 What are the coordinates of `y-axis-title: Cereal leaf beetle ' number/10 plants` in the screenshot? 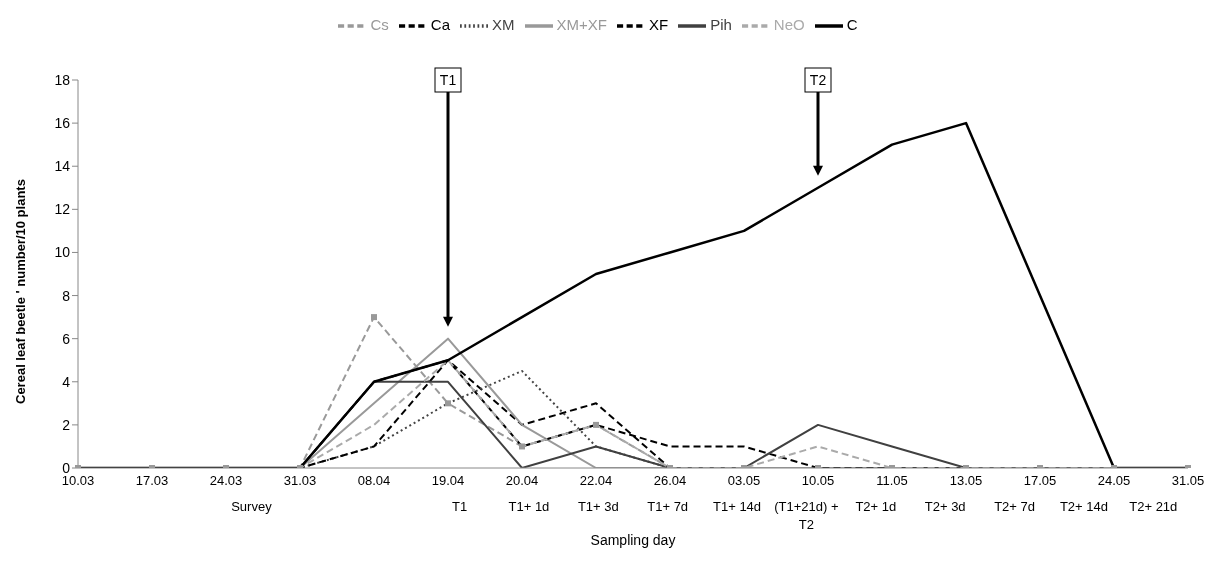 It's located at (20, 291).